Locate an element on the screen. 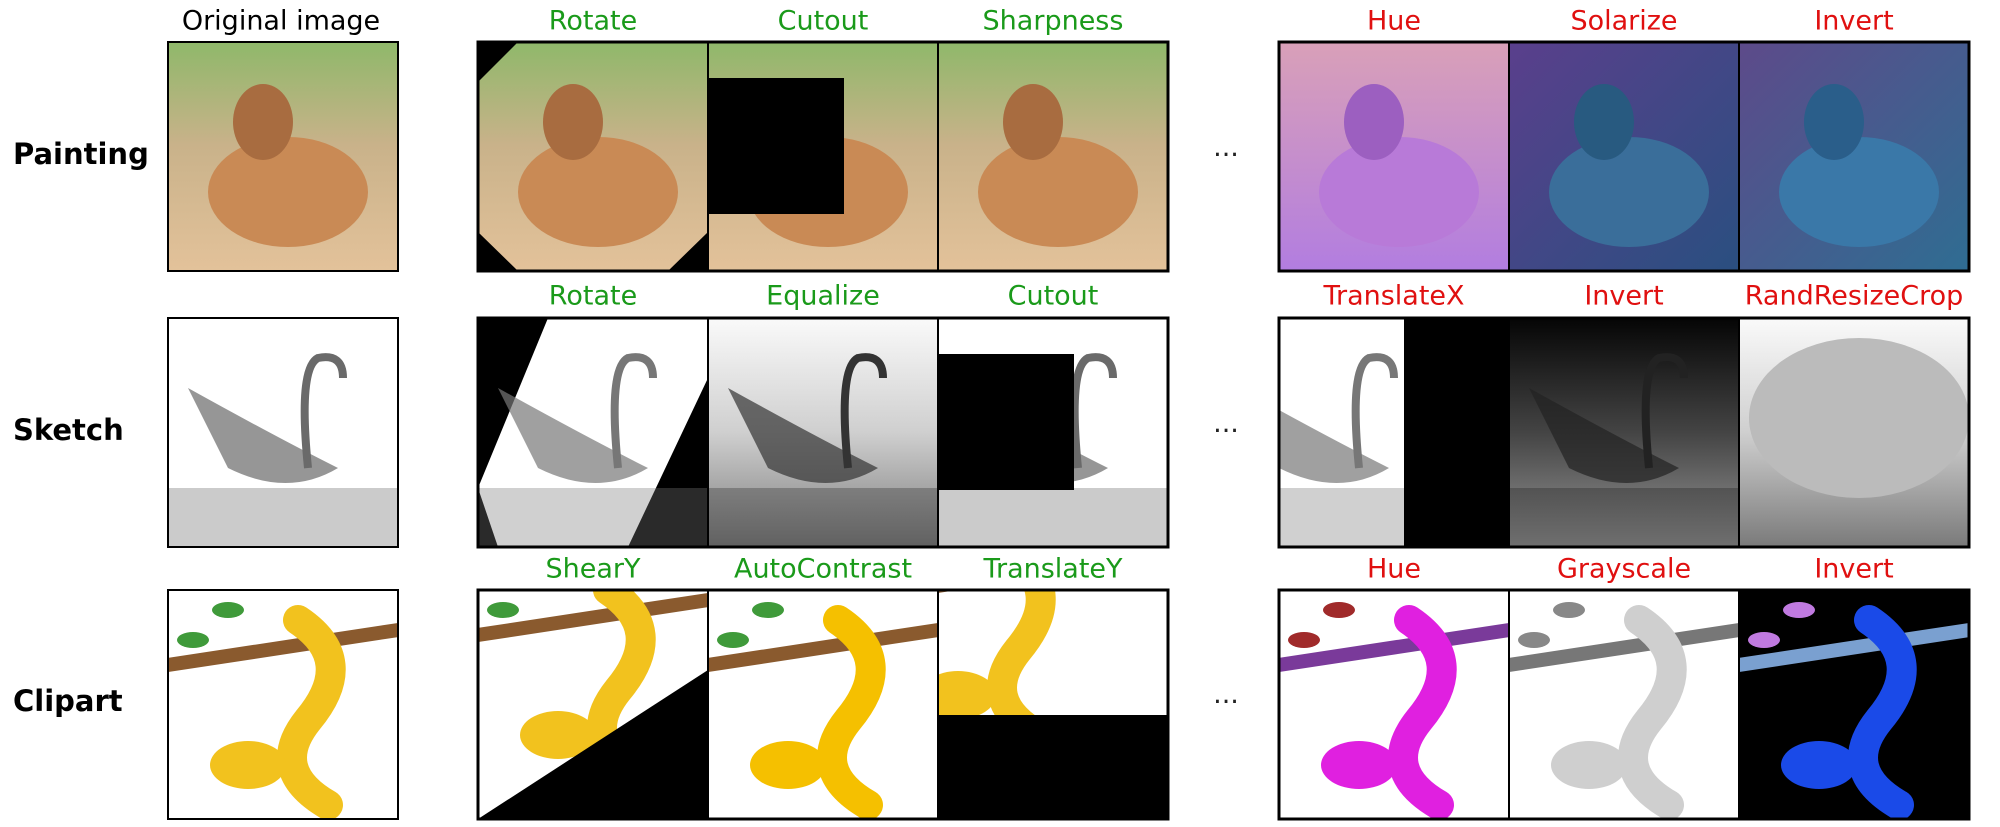 This screenshot has height=827, width=2000. shear is located at coordinates (593, 744).